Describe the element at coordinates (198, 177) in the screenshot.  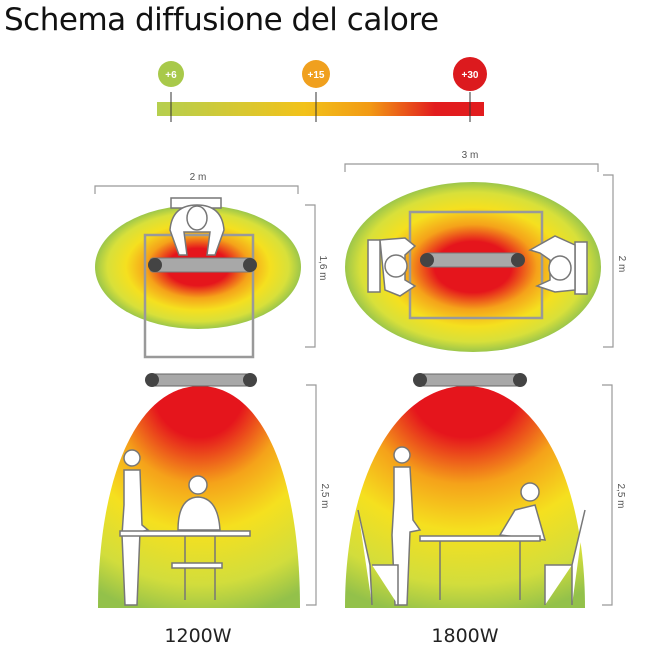
I see `width-label: 2 m` at that location.